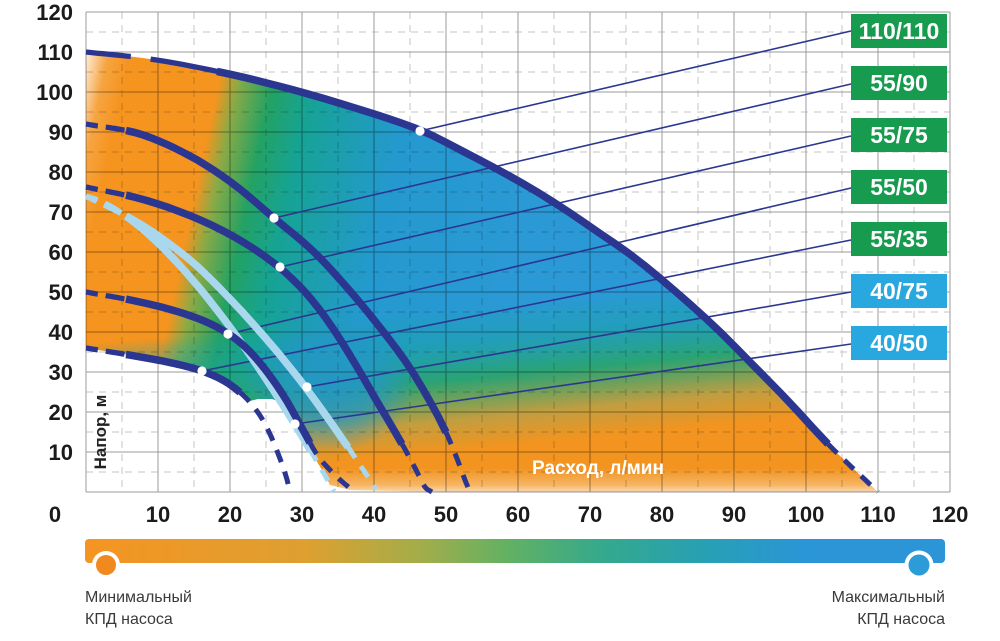 The height and width of the screenshot is (641, 1000). Describe the element at coordinates (888, 597) in the screenshot. I see `svg-text: Максимальный` at that location.